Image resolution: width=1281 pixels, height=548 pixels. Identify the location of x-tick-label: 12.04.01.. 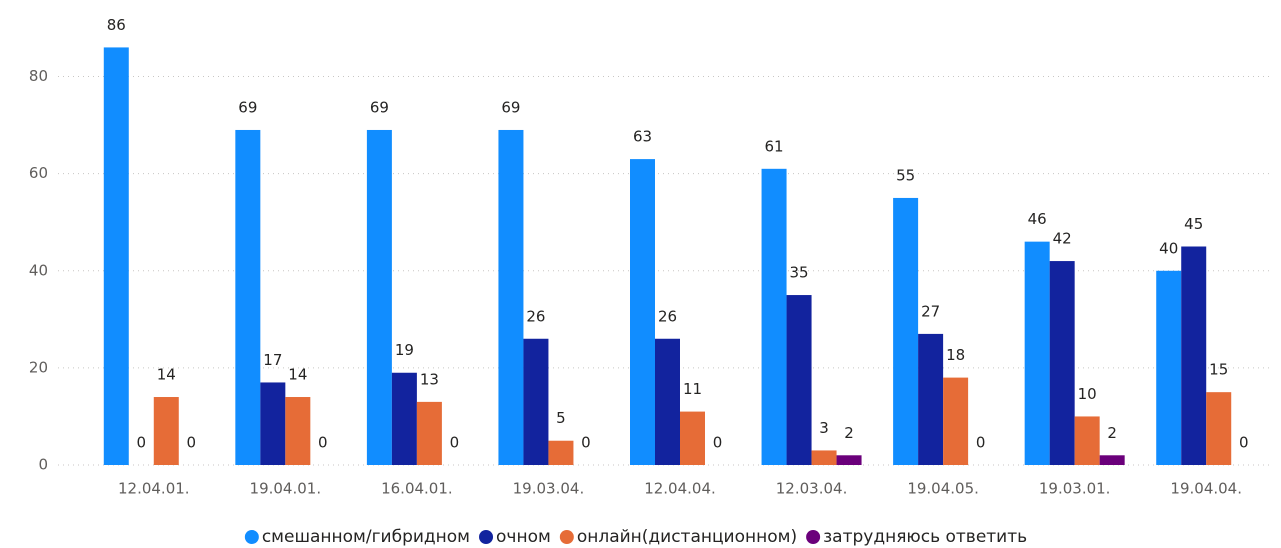
(154, 489).